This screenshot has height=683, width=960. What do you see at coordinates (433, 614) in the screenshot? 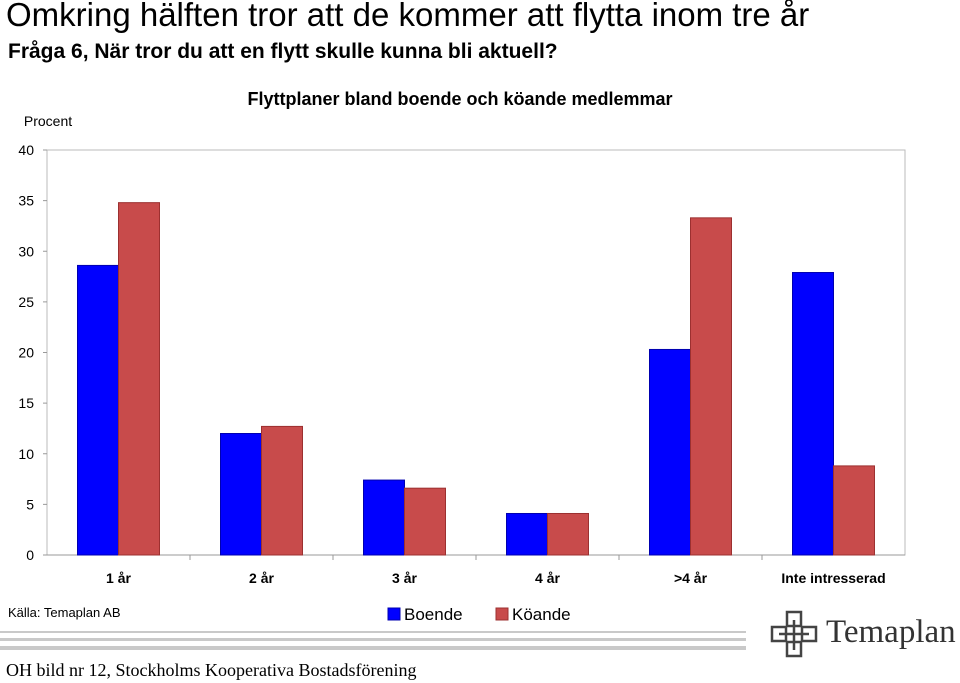
I see `legend-label: Boende` at bounding box center [433, 614].